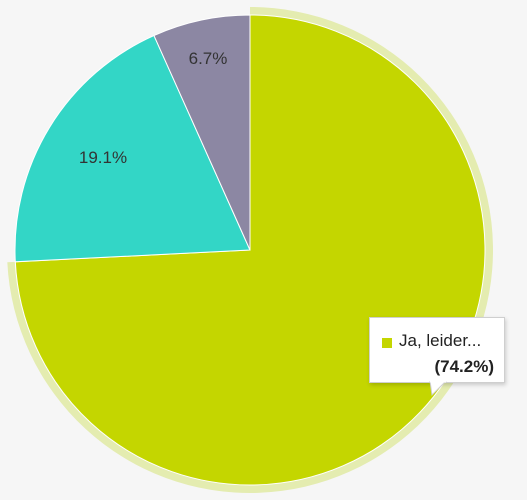  What do you see at coordinates (387, 343) in the screenshot?
I see `tooltip-swatch` at bounding box center [387, 343].